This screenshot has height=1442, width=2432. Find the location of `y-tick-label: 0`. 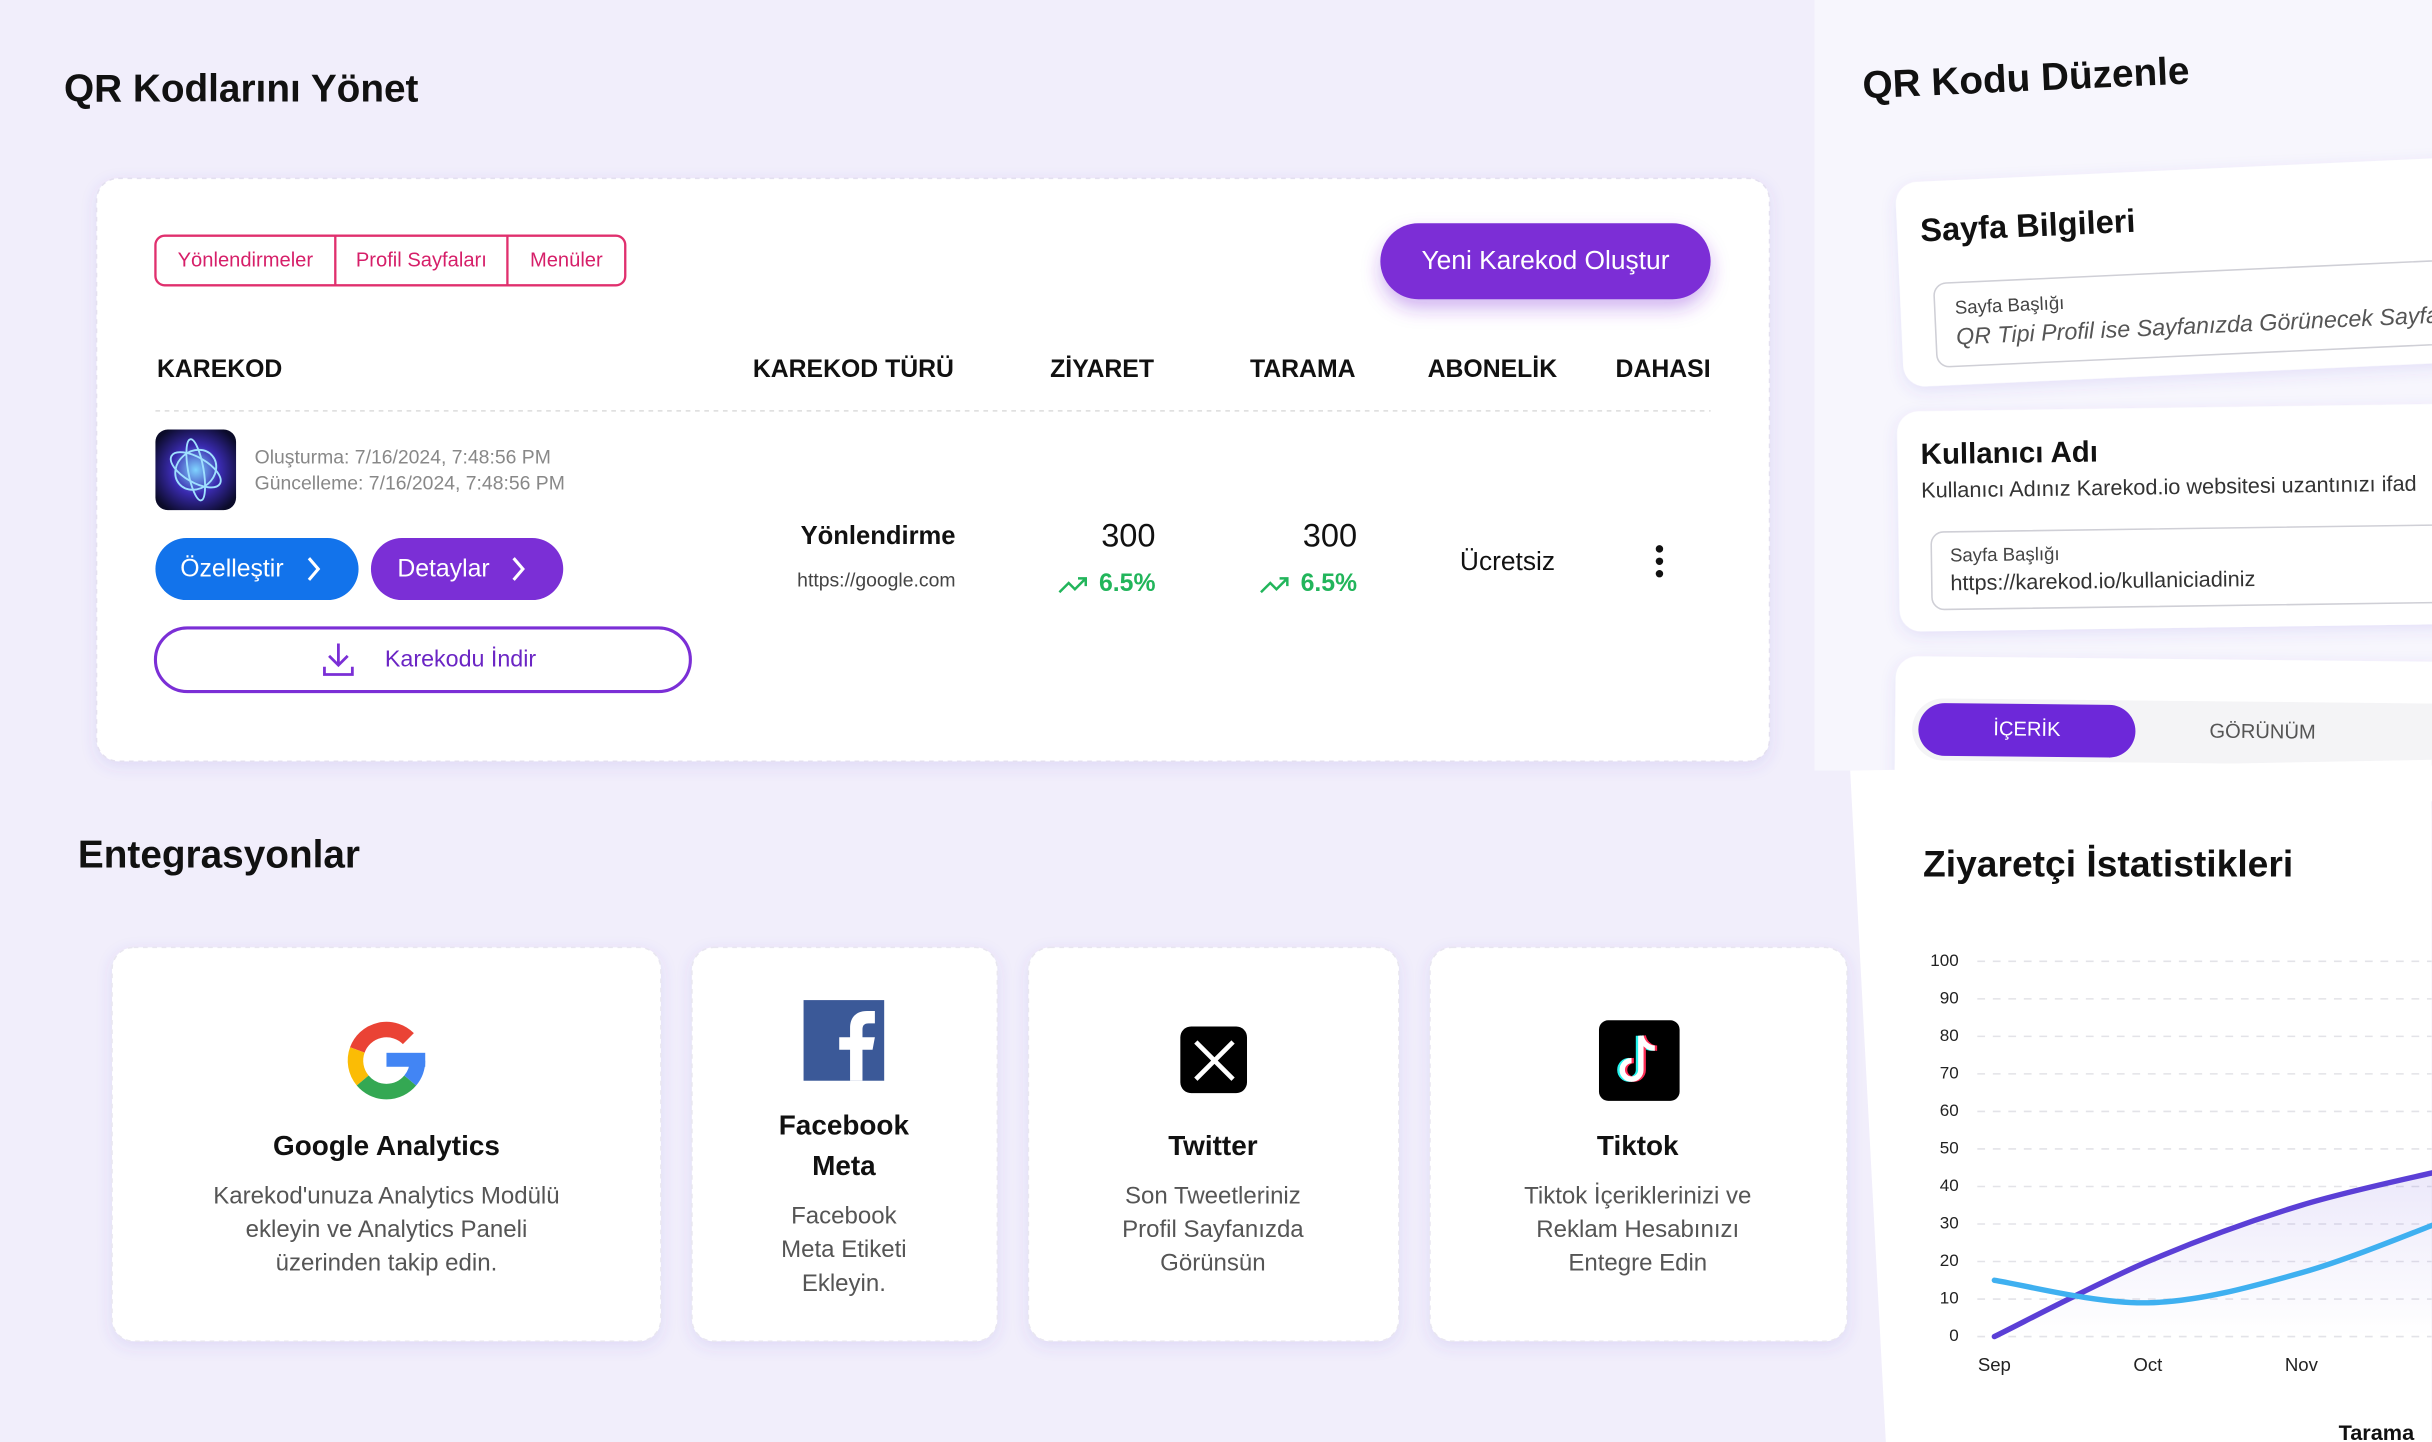

y-tick-label: 0 is located at coordinates (1953, 1335).